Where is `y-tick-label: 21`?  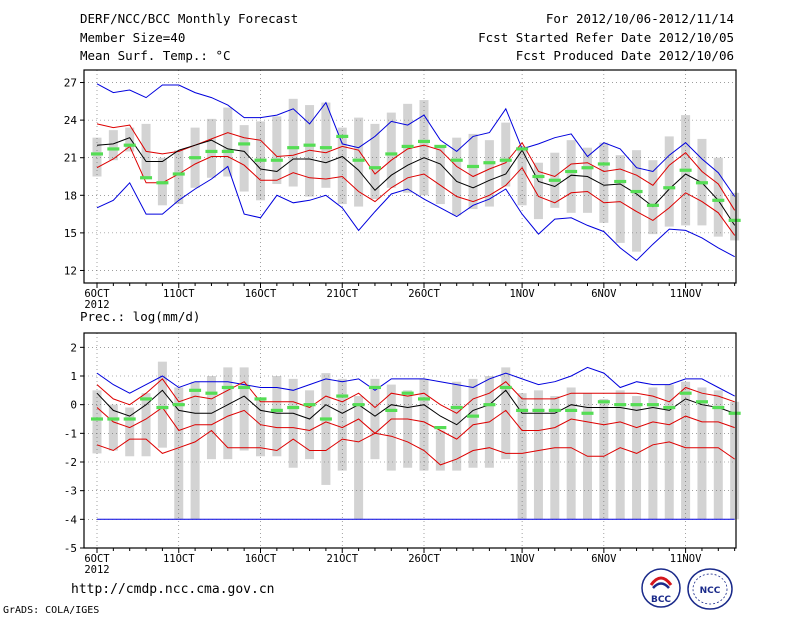
y-tick-label: 21 is located at coordinates (70, 158).